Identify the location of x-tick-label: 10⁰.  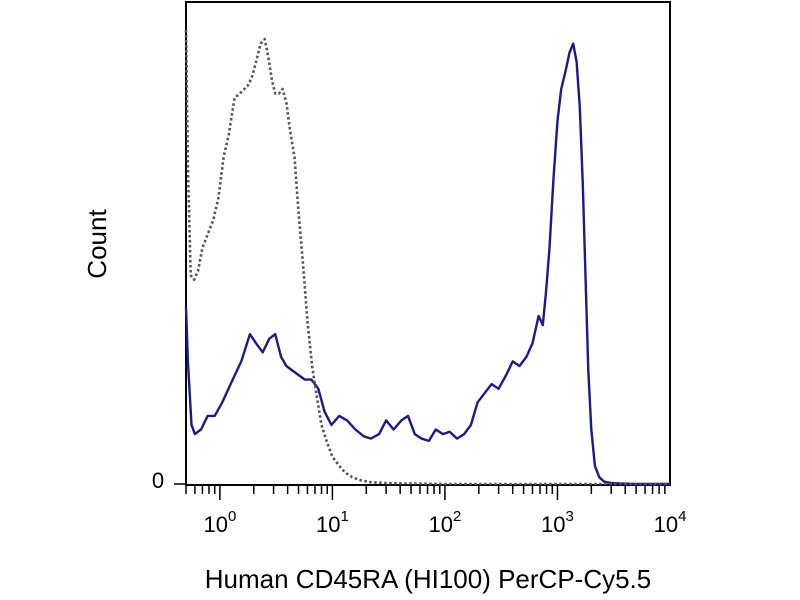
(219, 522).